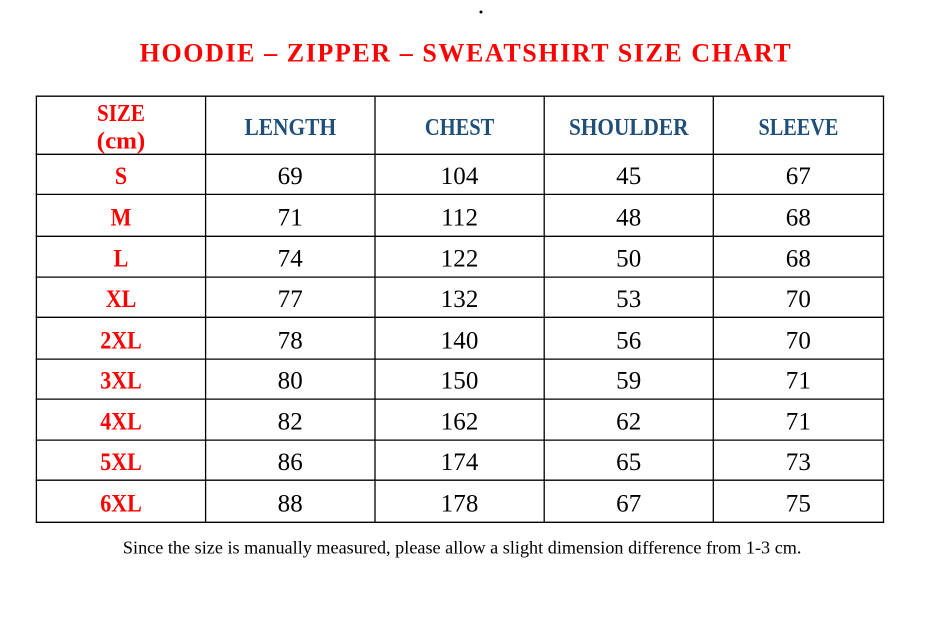 Image resolution: width=940 pixels, height=623 pixels. I want to click on svg-text: 3XL, so click(121, 381).